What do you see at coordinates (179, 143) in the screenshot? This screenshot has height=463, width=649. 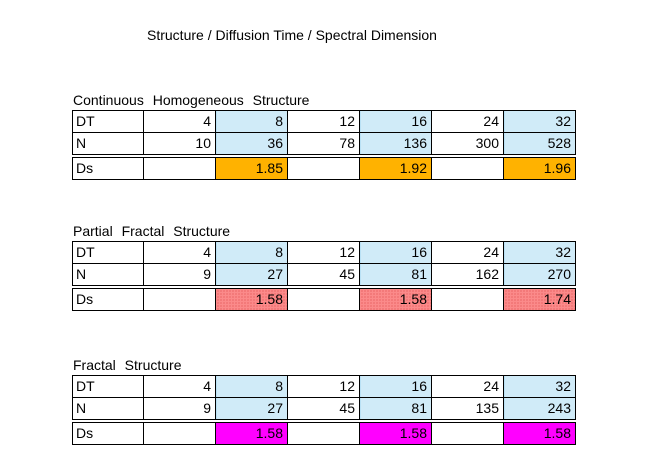 I see `n-cell: 10` at bounding box center [179, 143].